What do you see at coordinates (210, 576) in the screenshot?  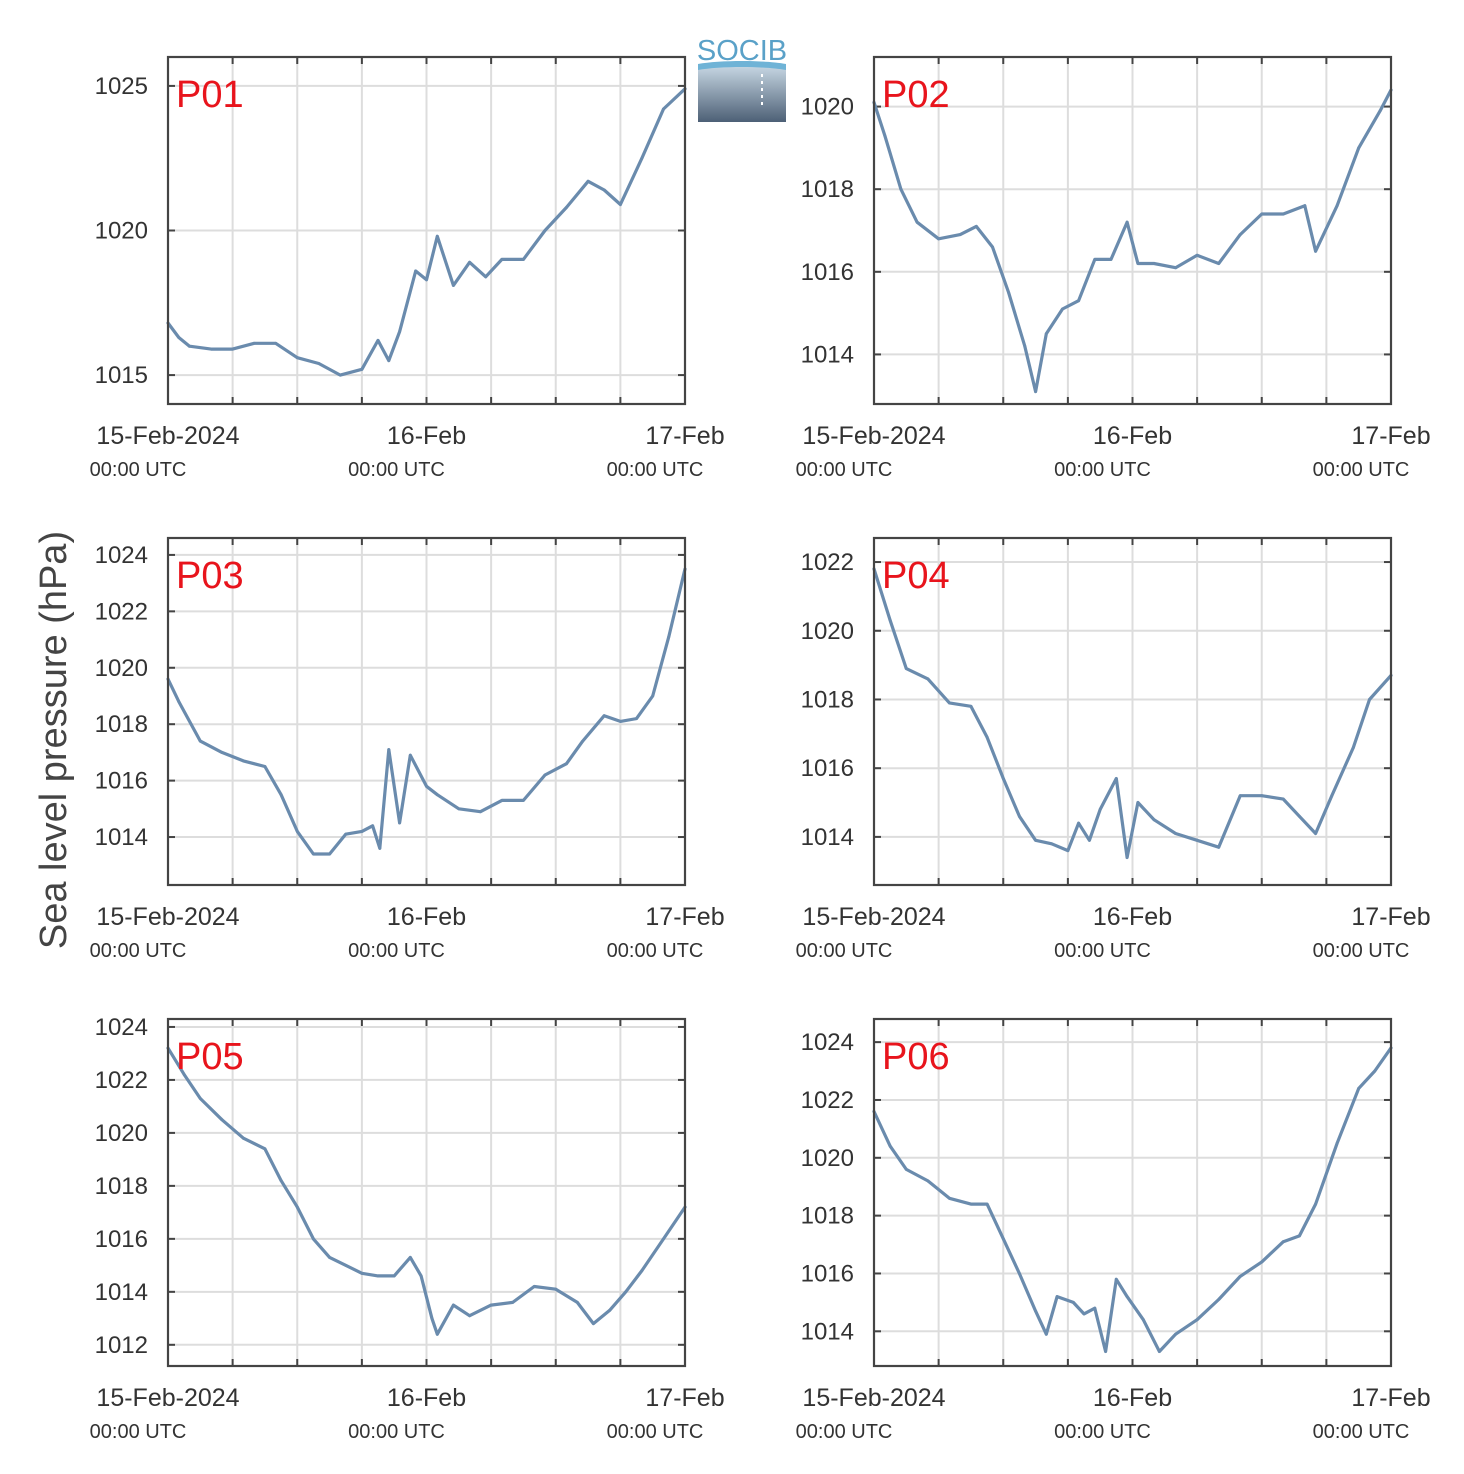 I see `station-label: P03` at bounding box center [210, 576].